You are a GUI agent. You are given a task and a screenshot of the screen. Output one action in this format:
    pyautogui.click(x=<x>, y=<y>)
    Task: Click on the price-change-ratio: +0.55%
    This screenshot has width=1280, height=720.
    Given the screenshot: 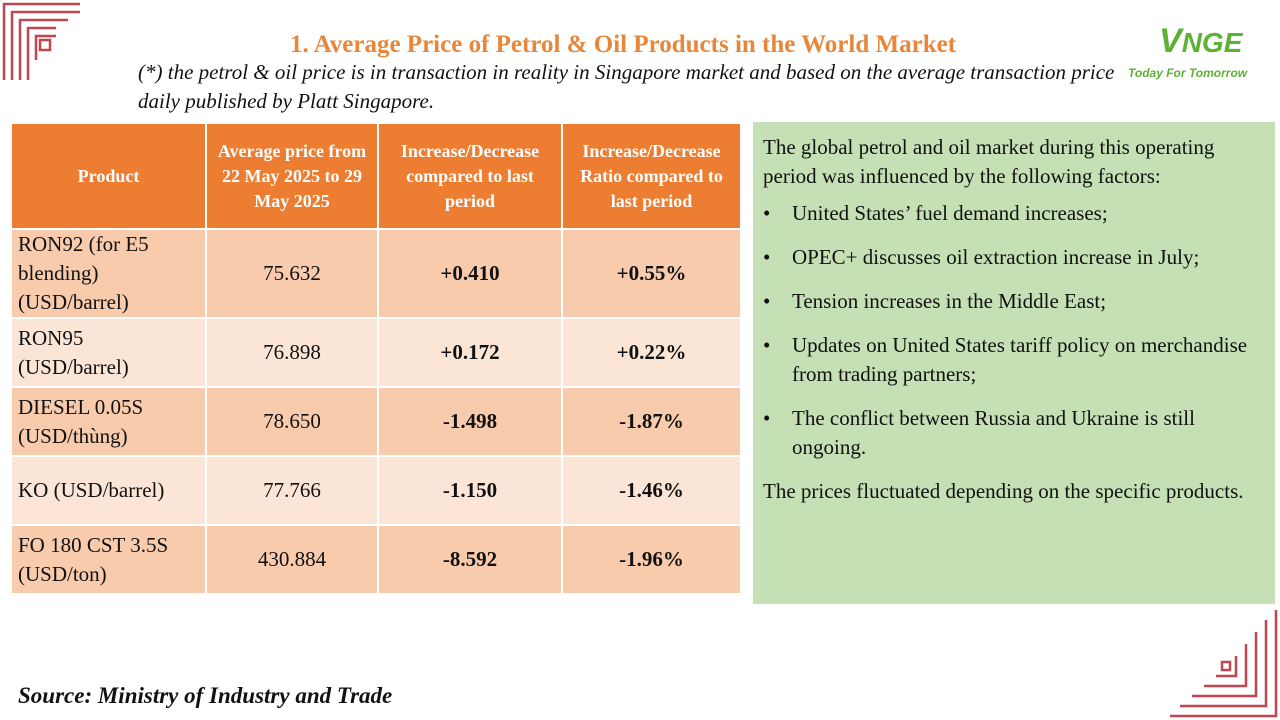 What is the action you would take?
    pyautogui.click(x=651, y=273)
    